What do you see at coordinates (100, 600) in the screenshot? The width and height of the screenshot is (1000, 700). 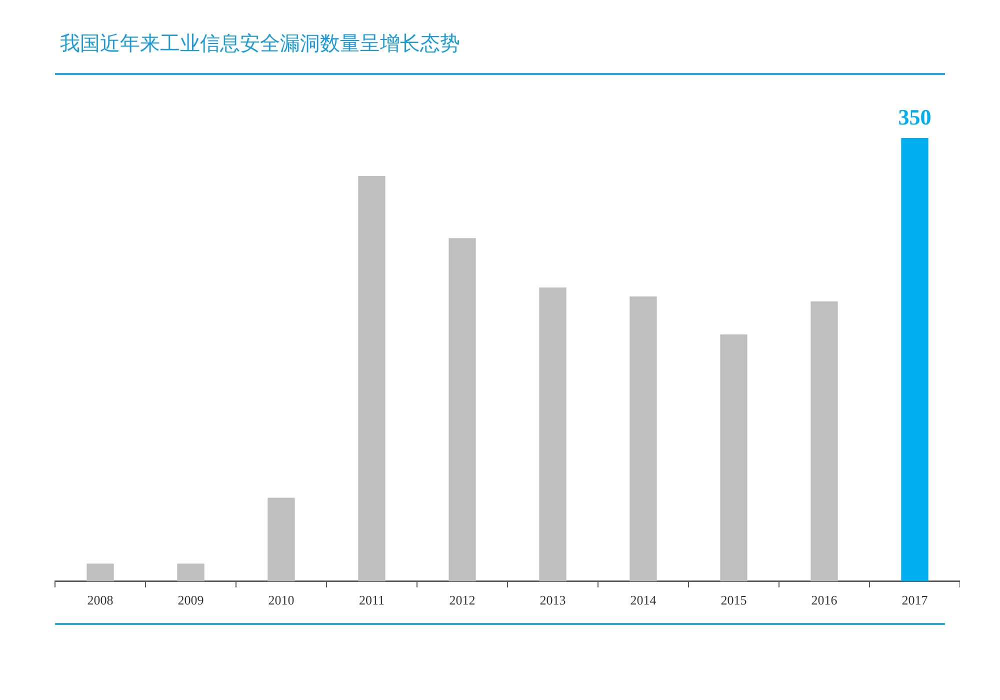 I see `x-tick-label: 2008` at bounding box center [100, 600].